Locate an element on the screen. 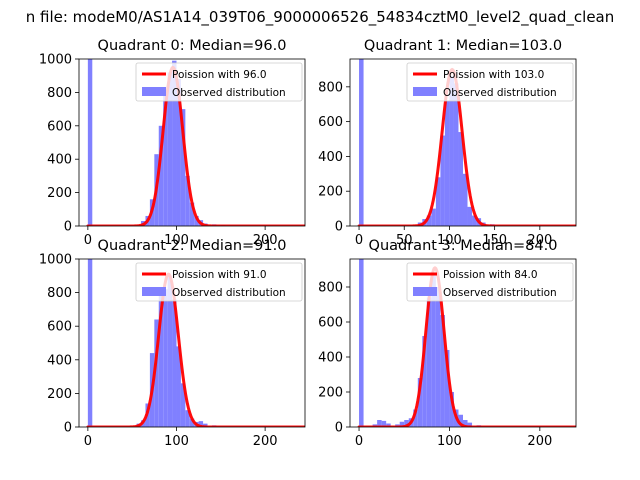  legend-label: Poission with 96.0 is located at coordinates (219, 75).